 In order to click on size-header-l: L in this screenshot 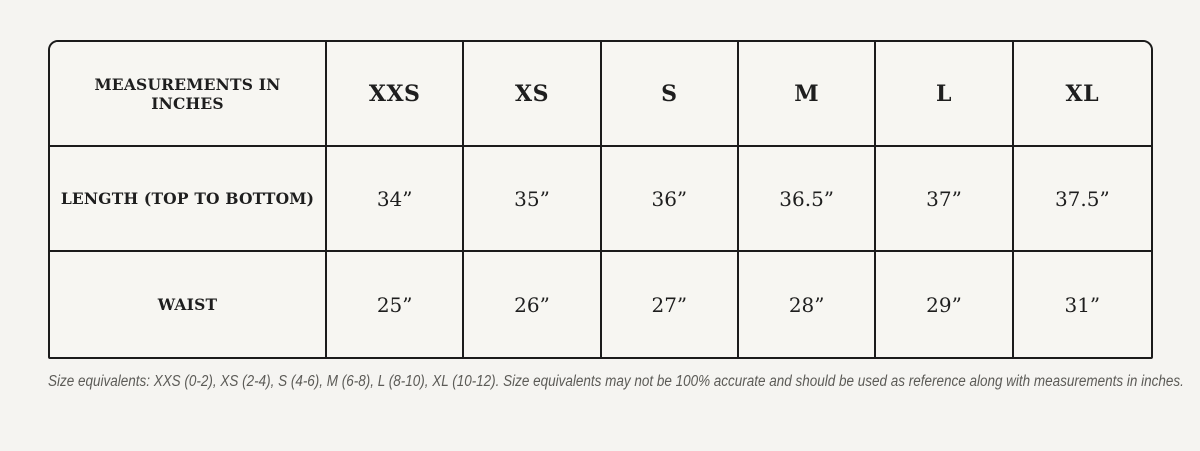, I will do `click(945, 94)`.